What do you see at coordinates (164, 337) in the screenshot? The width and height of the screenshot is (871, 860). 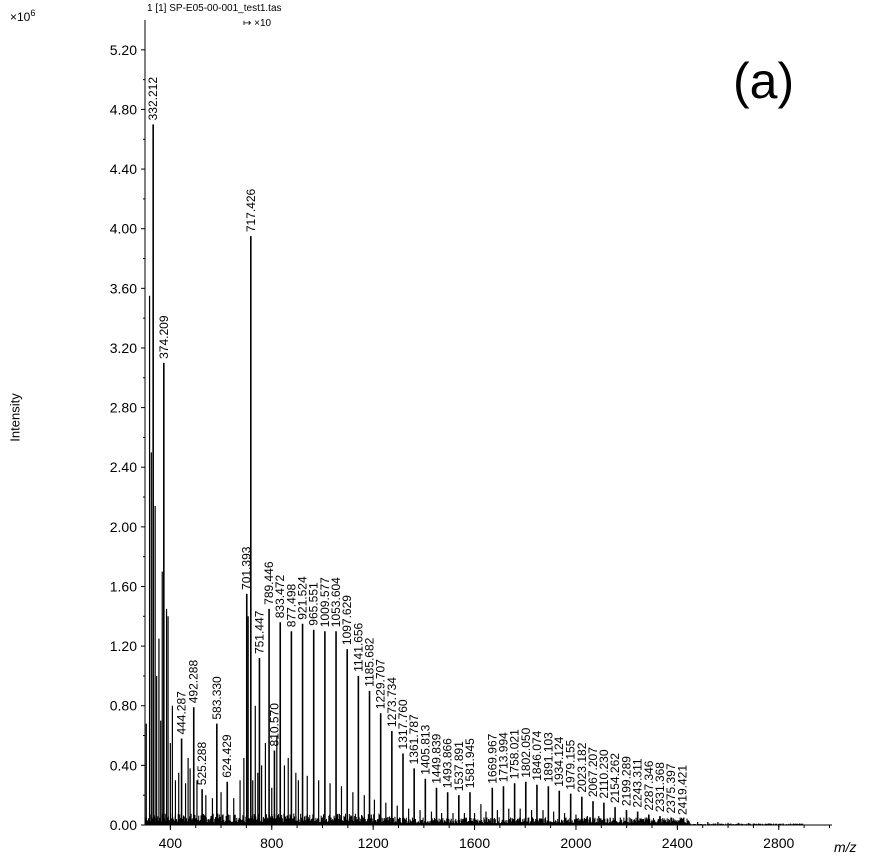 I see `peak-label: 374.209` at bounding box center [164, 337].